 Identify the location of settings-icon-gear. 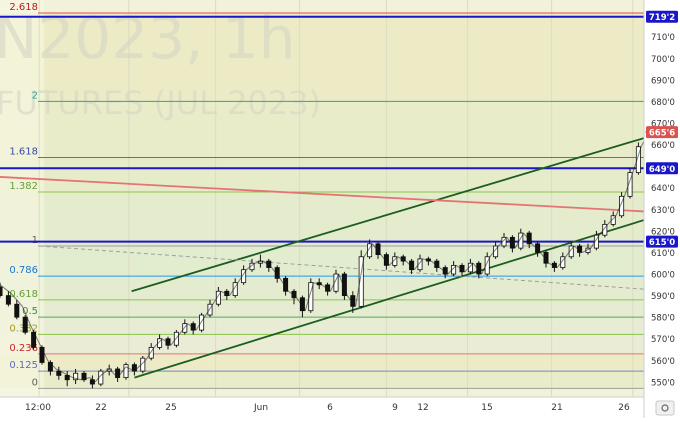
(665, 408).